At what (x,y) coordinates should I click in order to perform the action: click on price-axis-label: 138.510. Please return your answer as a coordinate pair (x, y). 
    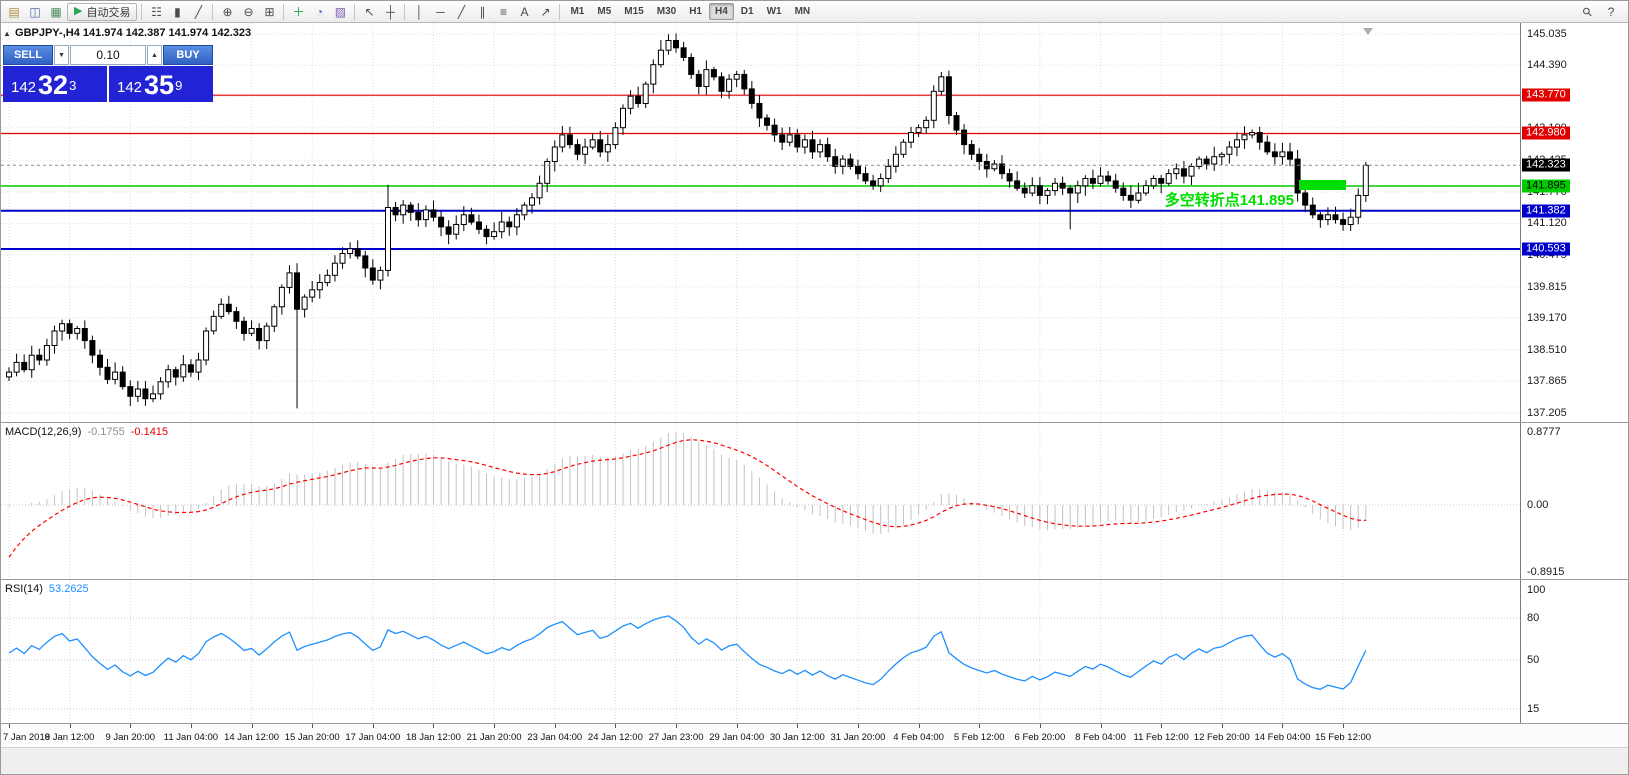
    Looking at the image, I should click on (1547, 349).